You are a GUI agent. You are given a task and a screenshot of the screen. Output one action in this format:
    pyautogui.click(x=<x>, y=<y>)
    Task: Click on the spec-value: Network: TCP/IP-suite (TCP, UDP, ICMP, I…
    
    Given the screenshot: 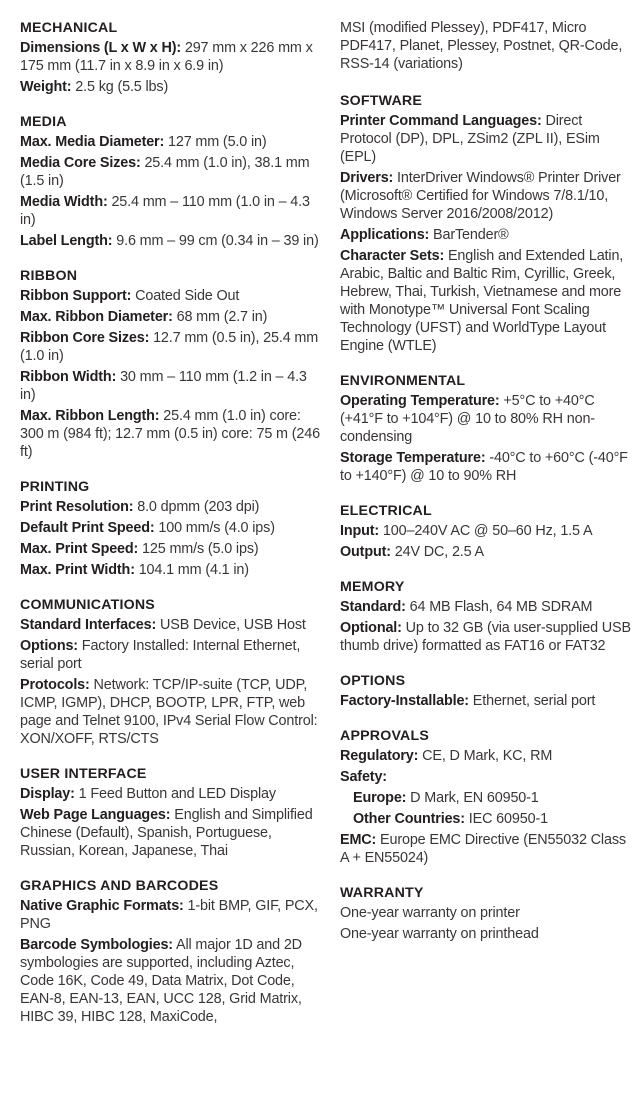 What is the action you would take?
    pyautogui.click(x=169, y=712)
    